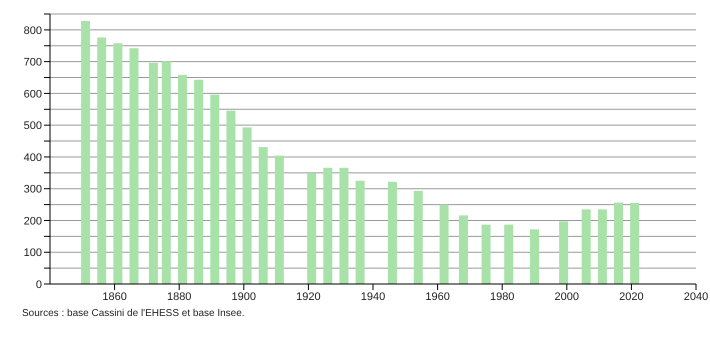  What do you see at coordinates (33, 221) in the screenshot?
I see `y-tick-label: 200` at bounding box center [33, 221].